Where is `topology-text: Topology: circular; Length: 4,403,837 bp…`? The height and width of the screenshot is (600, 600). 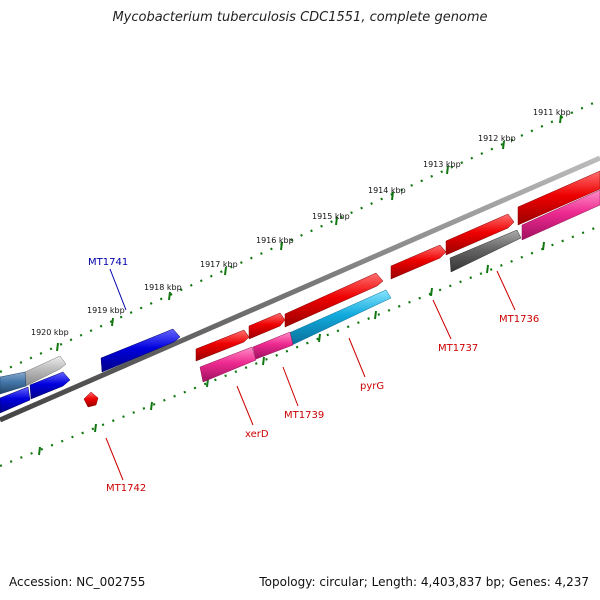
topology-text: Topology: circular; Length: 4,403,837 bp… is located at coordinates (424, 582).